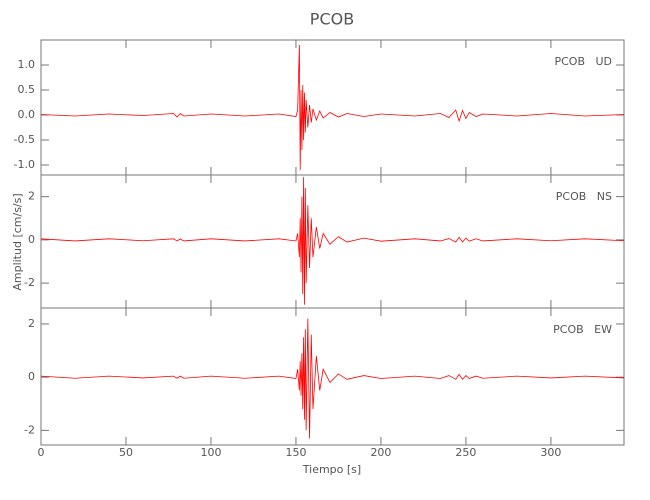 The height and width of the screenshot is (500, 650). I want to click on x-tick-label: 200, so click(380, 452).